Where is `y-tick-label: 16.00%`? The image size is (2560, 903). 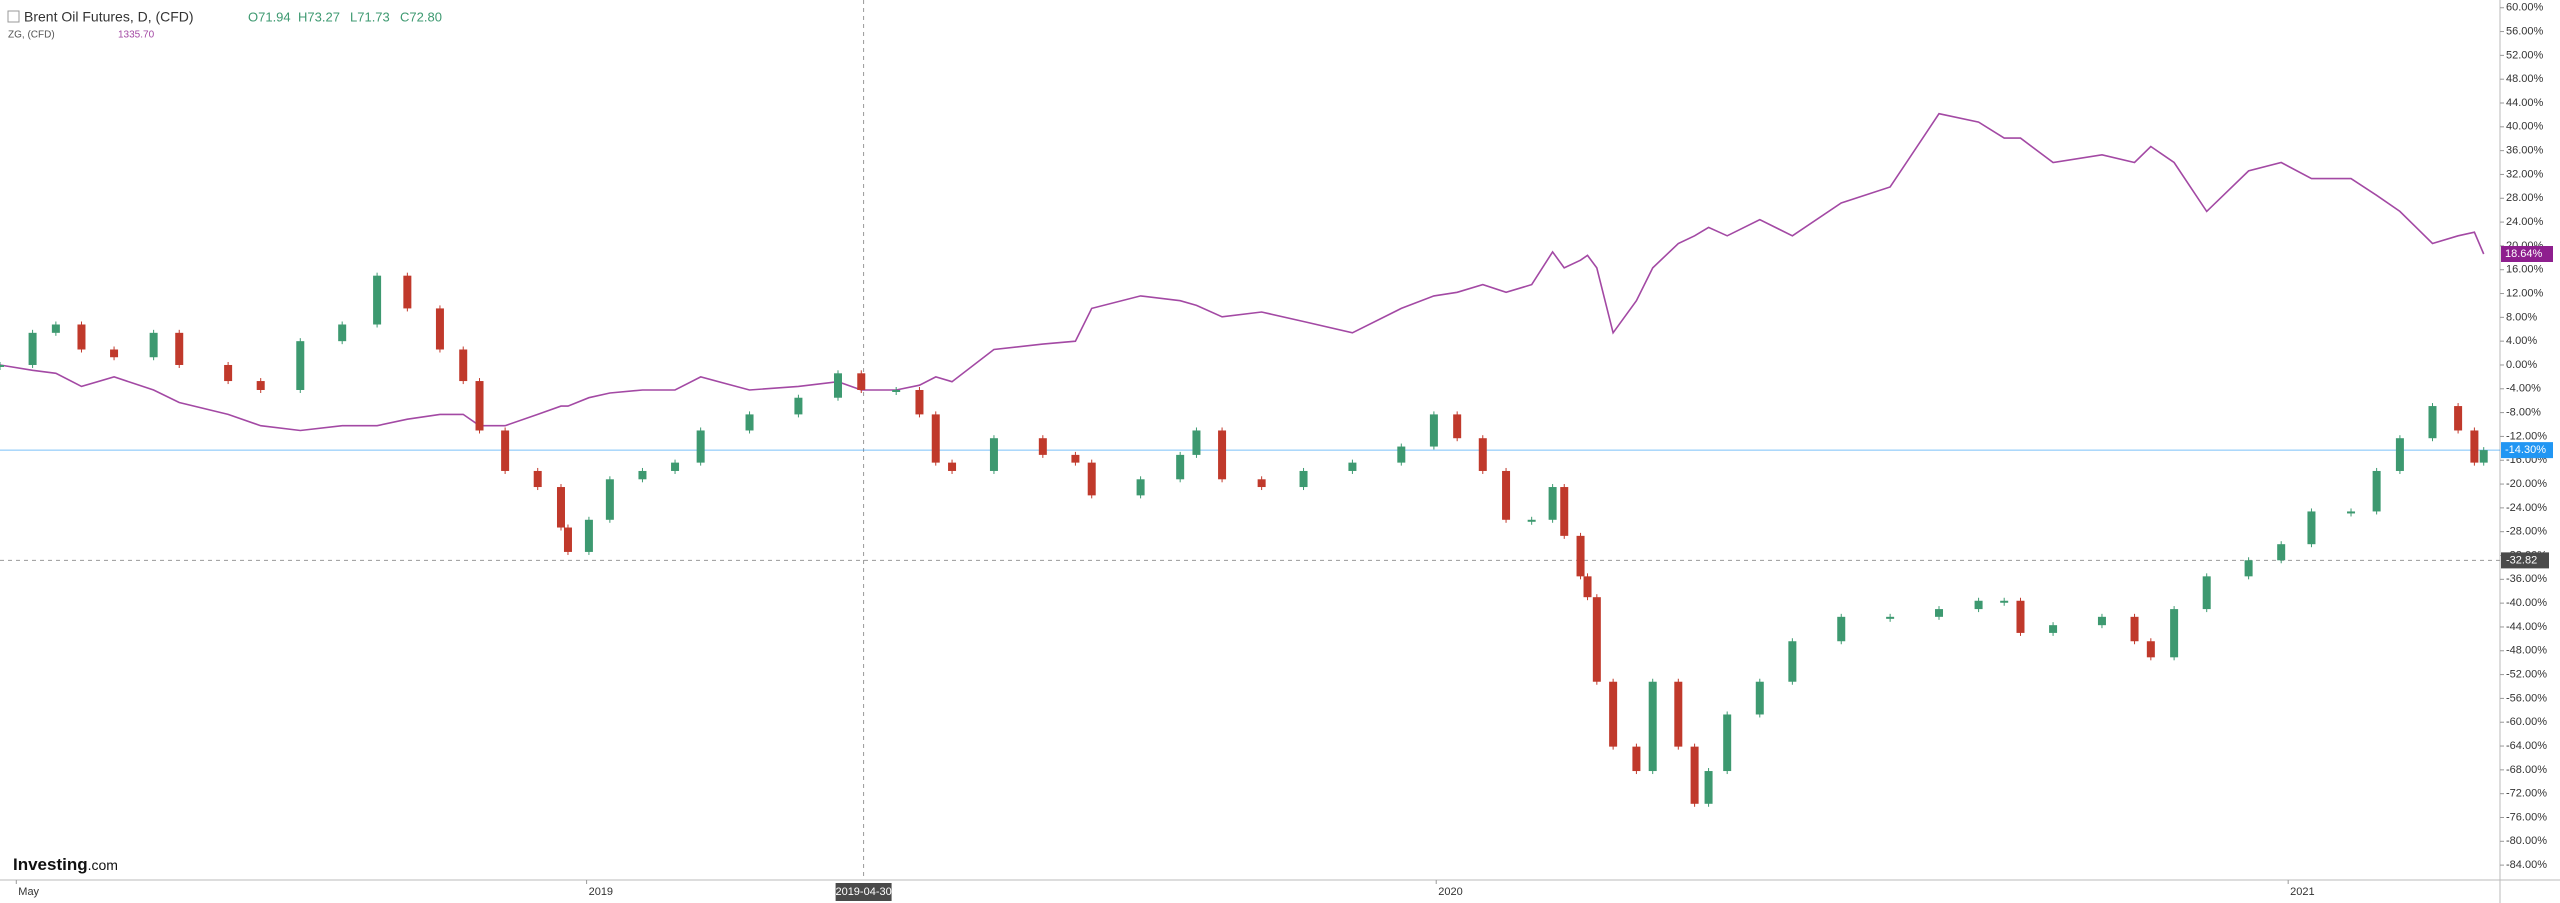 y-tick-label: 16.00% is located at coordinates (2525, 270).